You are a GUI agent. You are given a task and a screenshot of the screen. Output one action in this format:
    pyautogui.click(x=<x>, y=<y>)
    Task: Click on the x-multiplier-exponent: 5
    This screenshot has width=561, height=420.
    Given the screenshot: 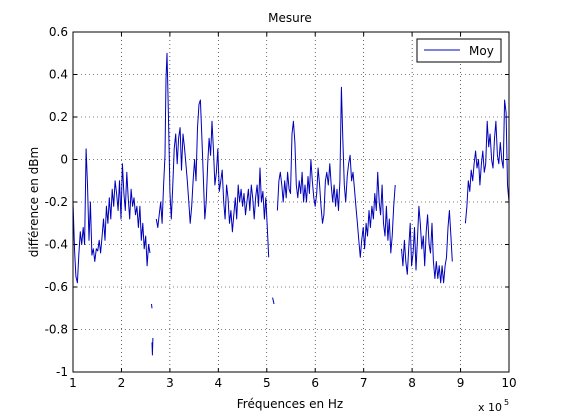 What is the action you would take?
    pyautogui.click(x=506, y=402)
    